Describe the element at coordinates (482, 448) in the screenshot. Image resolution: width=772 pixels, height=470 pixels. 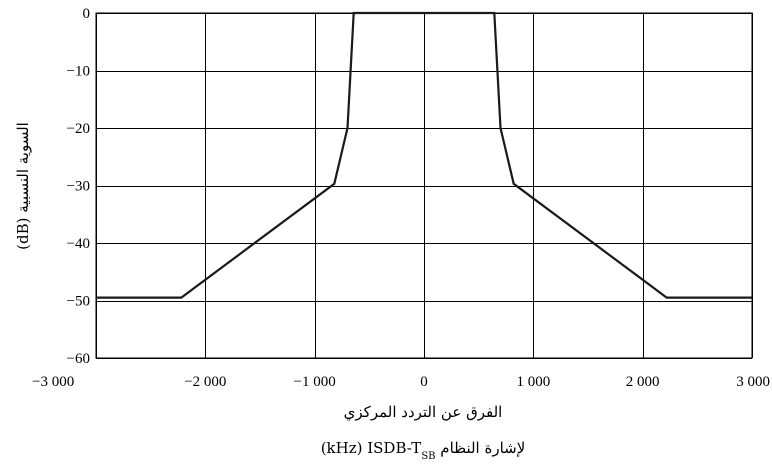
I see `x-axis-prefix: لإشارة النظام` at that location.